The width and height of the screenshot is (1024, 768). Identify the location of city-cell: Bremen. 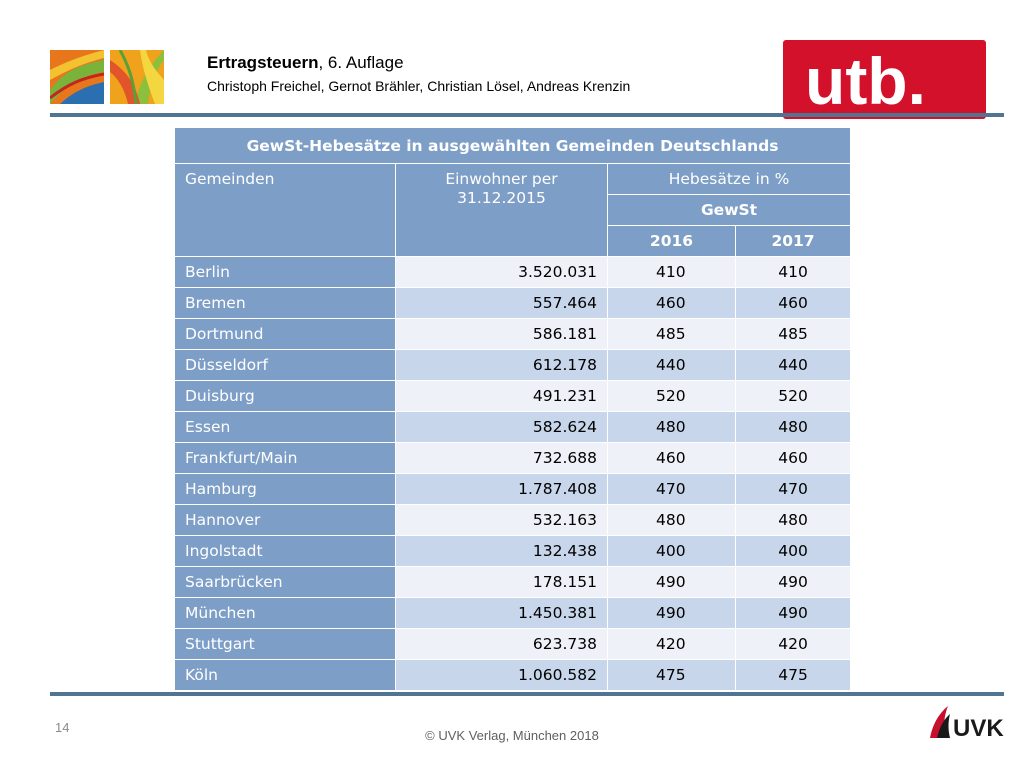
(285, 303).